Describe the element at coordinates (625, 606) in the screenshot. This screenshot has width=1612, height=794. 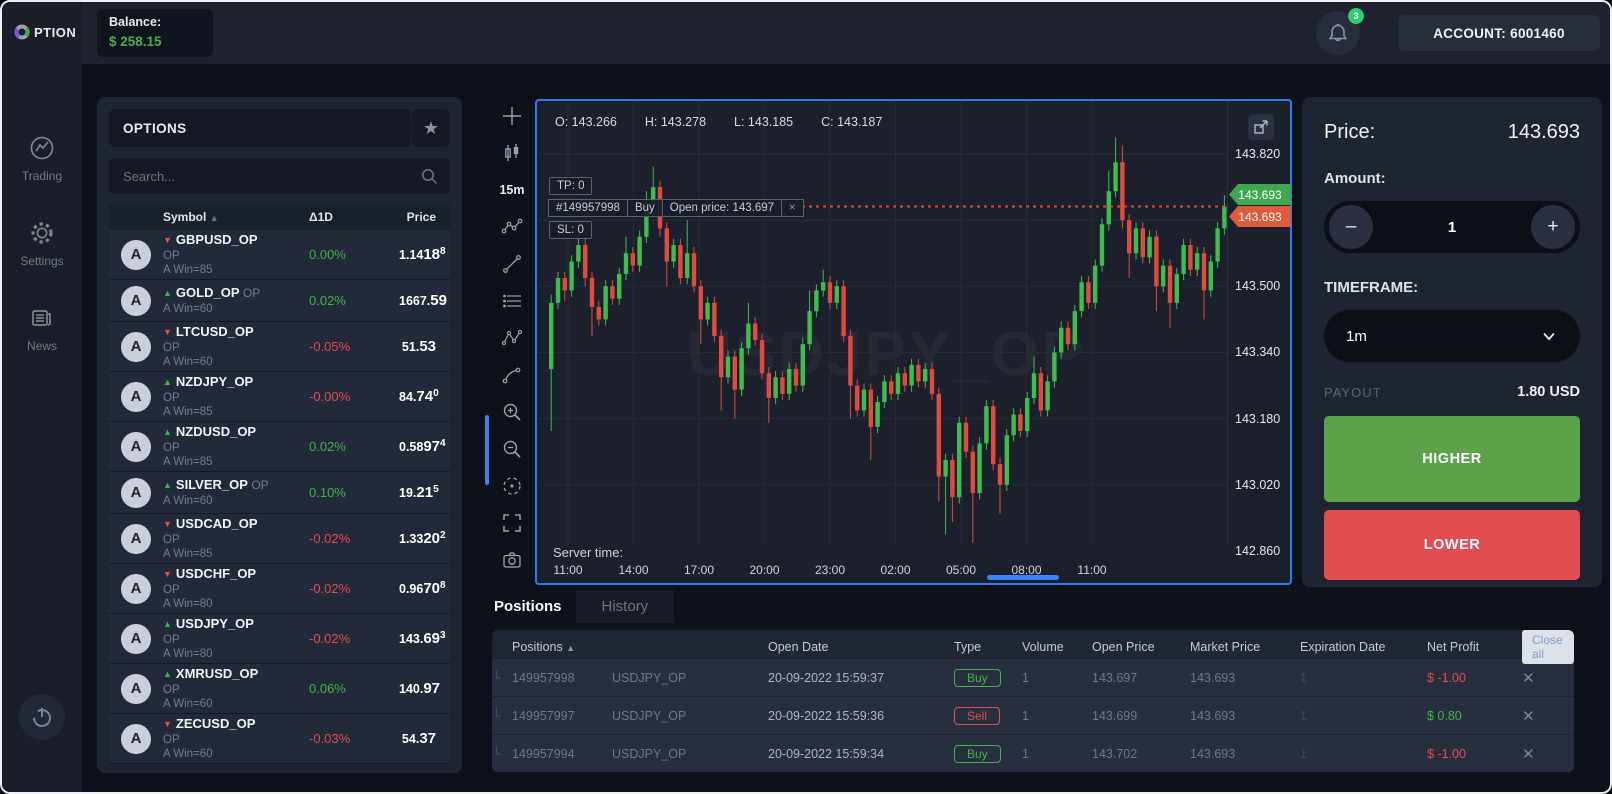
I see `tab-history: History` at that location.